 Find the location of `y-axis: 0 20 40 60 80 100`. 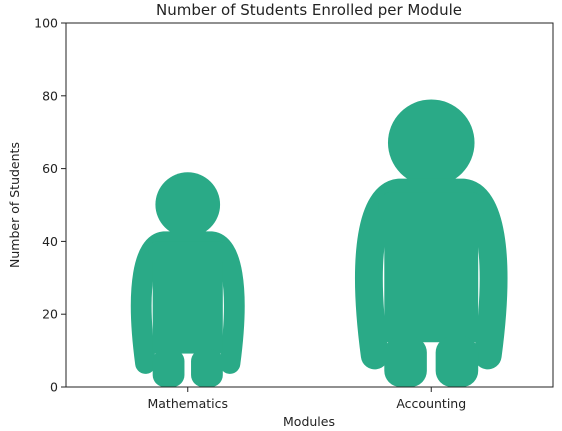

y-axis: 0 20 40 60 80 100 is located at coordinates (50, 205).